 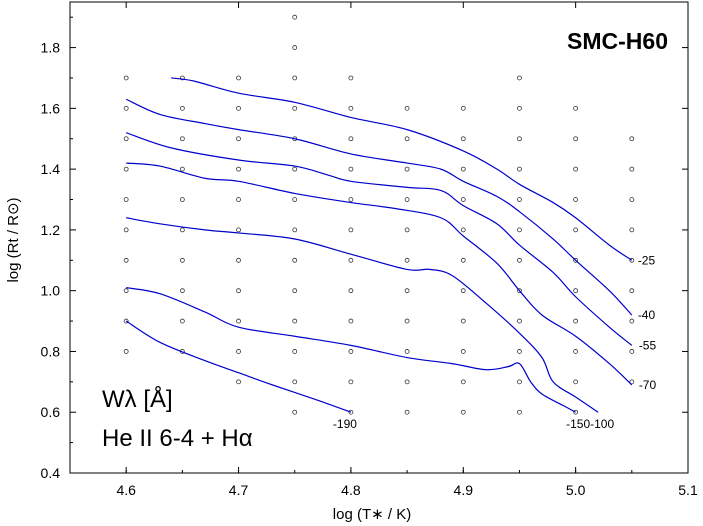 I want to click on chart-title: SMC-H60, so click(x=617, y=41).